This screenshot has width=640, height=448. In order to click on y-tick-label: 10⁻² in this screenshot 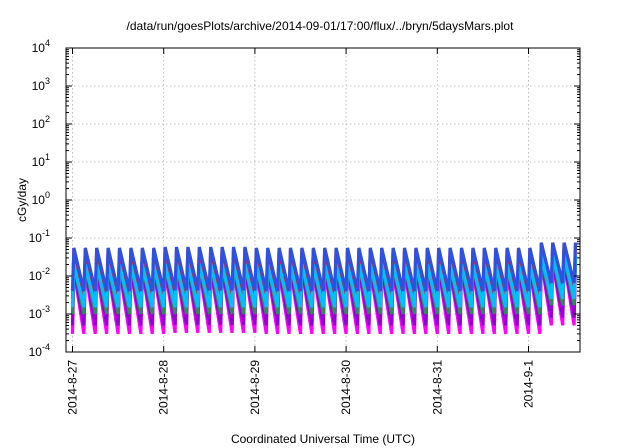, I will do `click(39, 274)`.